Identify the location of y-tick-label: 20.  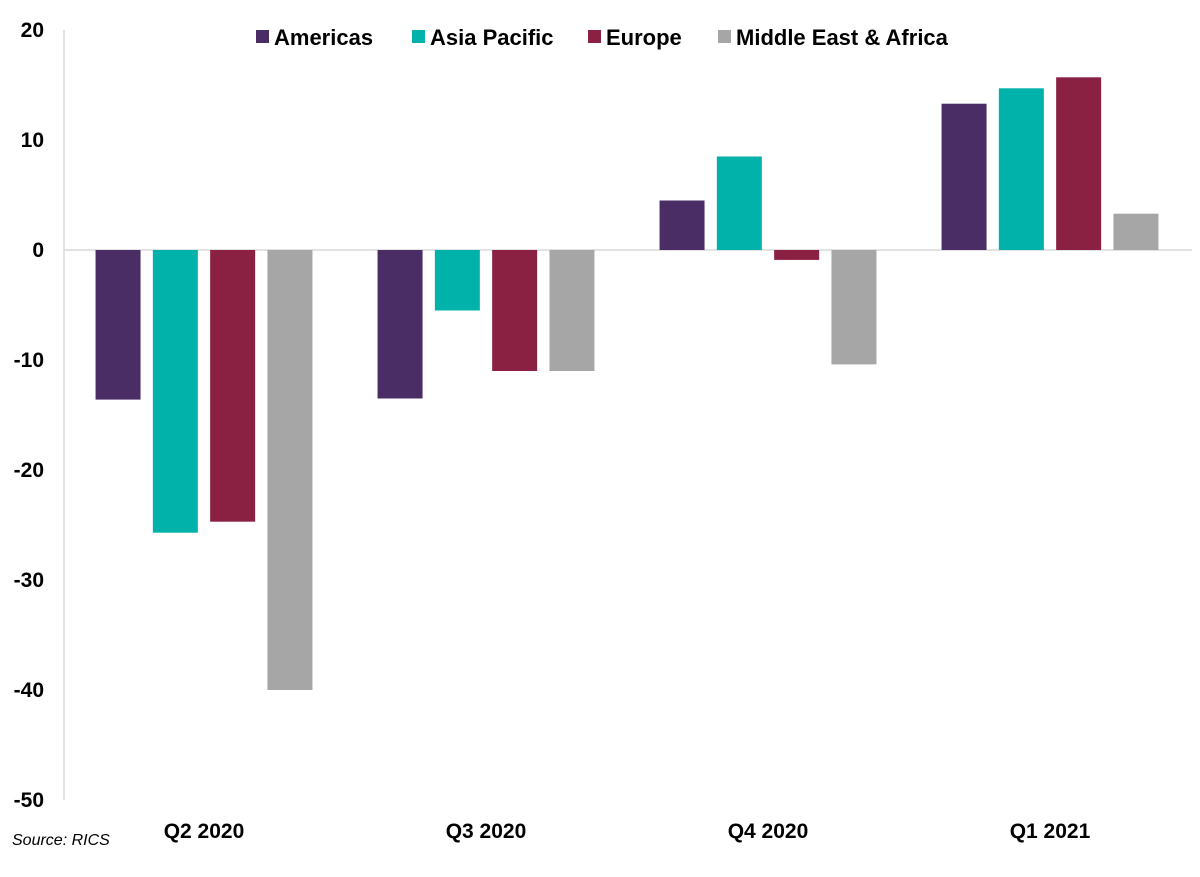
(32, 30).